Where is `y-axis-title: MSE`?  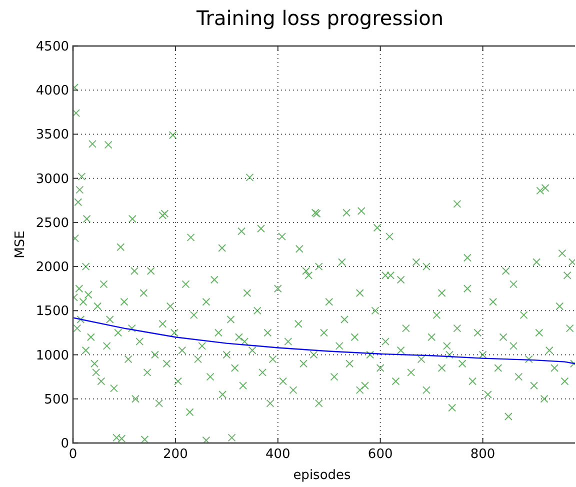
y-axis-title: MSE is located at coordinates (20, 244).